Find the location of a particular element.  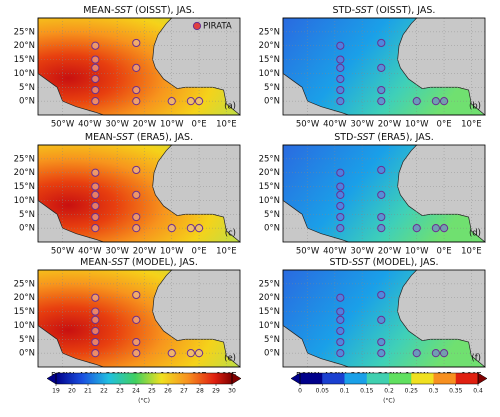

colorbar-extend is located at coordinates (482, 378).